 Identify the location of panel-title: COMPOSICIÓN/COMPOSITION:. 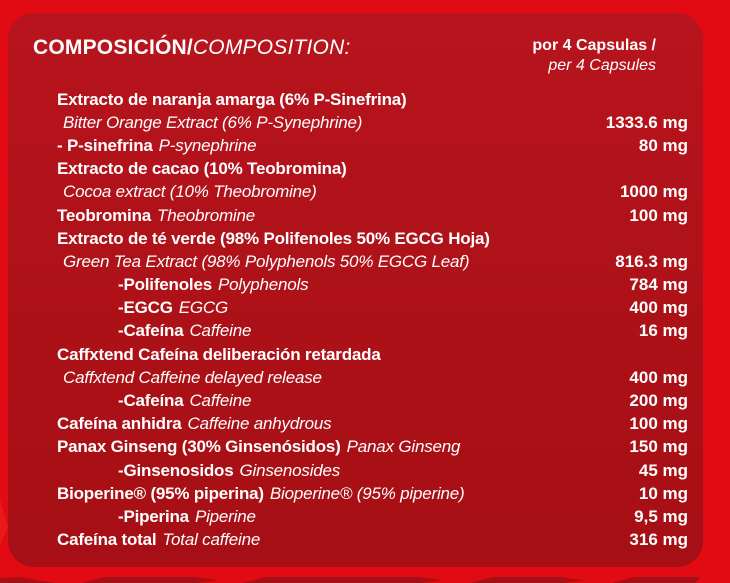
(192, 48).